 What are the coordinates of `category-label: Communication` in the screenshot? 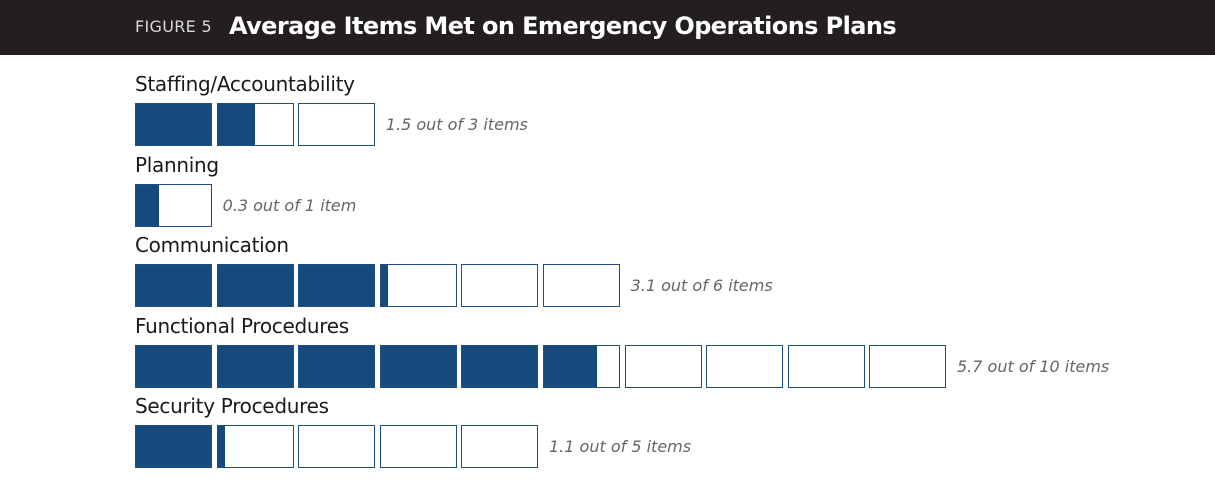 It's located at (212, 245).